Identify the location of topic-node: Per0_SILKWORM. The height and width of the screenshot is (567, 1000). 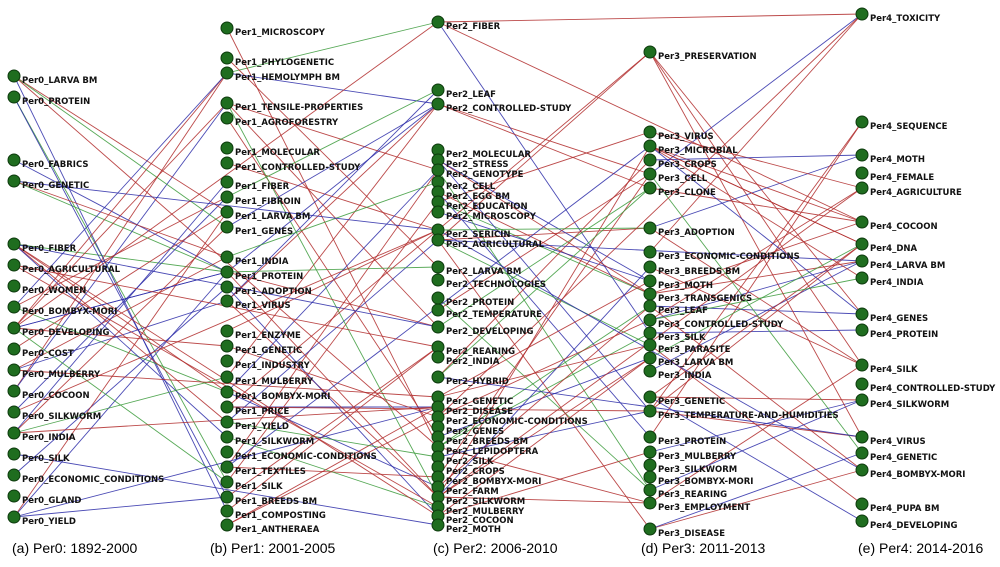
(54, 413).